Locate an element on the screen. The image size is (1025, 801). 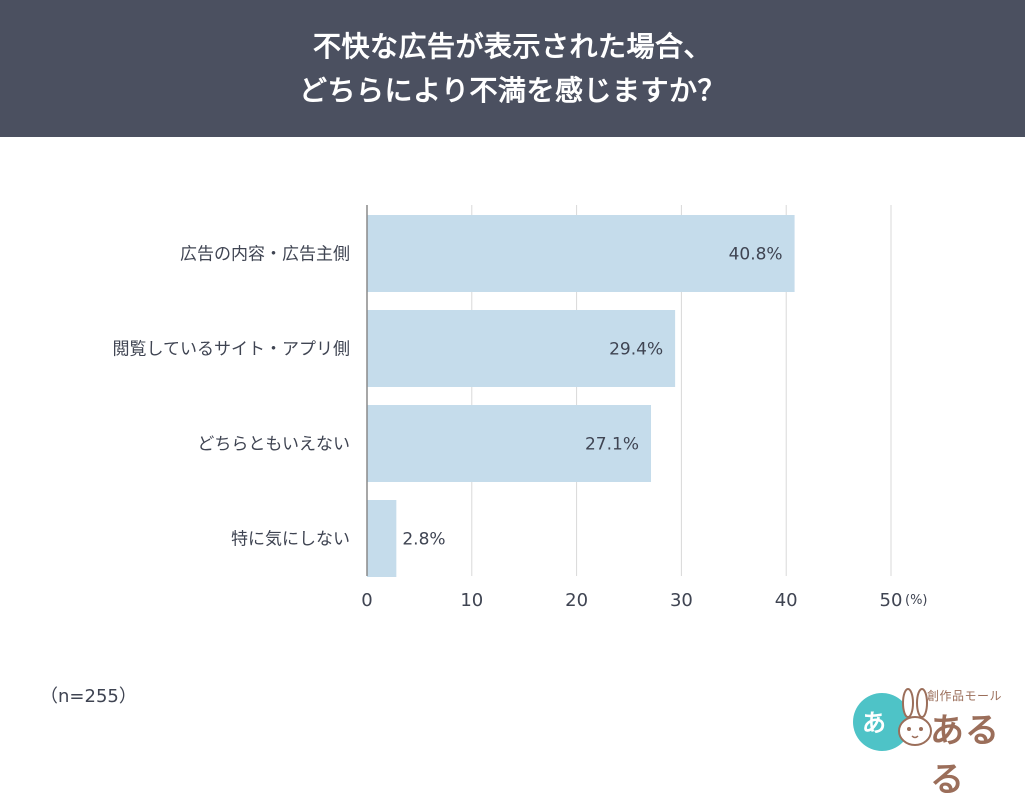
logo-circle-icon is located at coordinates (882, 722).